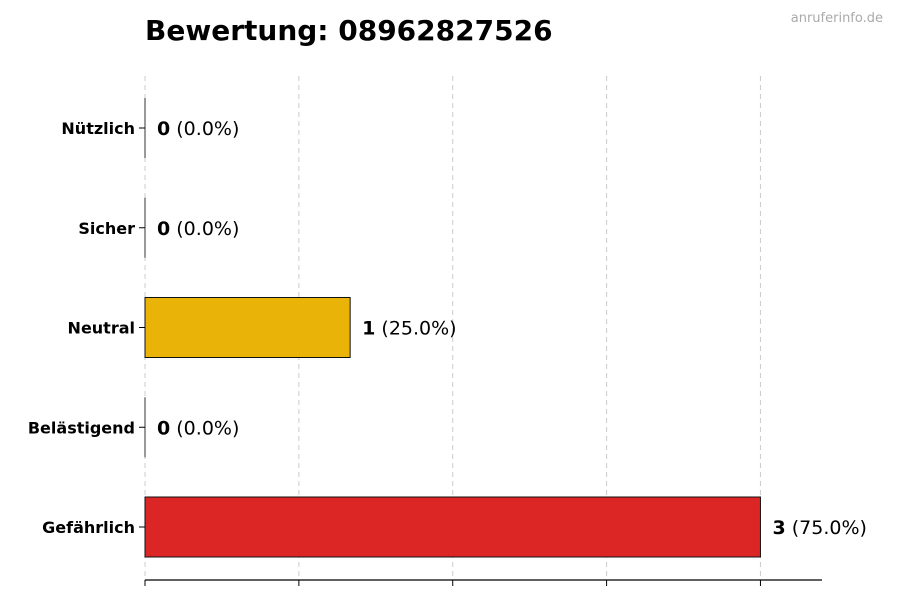  What do you see at coordinates (81, 427) in the screenshot?
I see `category-label: Belästigend` at bounding box center [81, 427].